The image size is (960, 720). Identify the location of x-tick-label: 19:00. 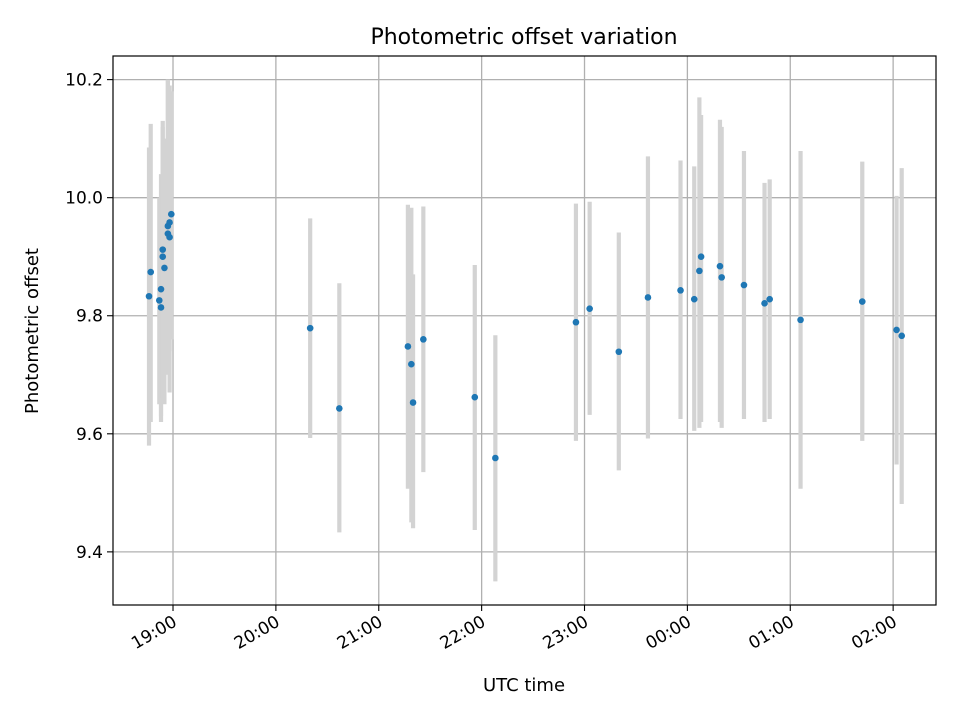
(154, 633).